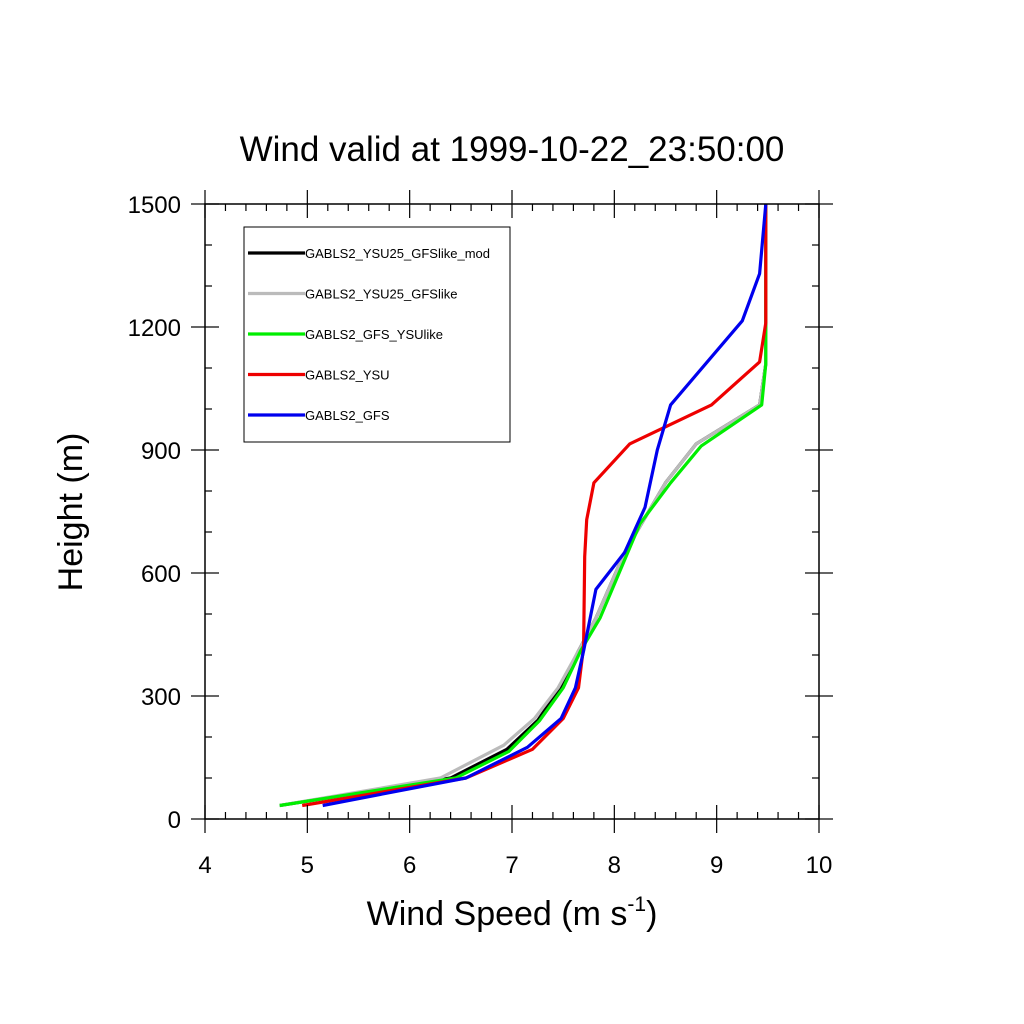 This screenshot has height=1024, width=1024. What do you see at coordinates (409, 865) in the screenshot?
I see `x-tick-label: 6` at bounding box center [409, 865].